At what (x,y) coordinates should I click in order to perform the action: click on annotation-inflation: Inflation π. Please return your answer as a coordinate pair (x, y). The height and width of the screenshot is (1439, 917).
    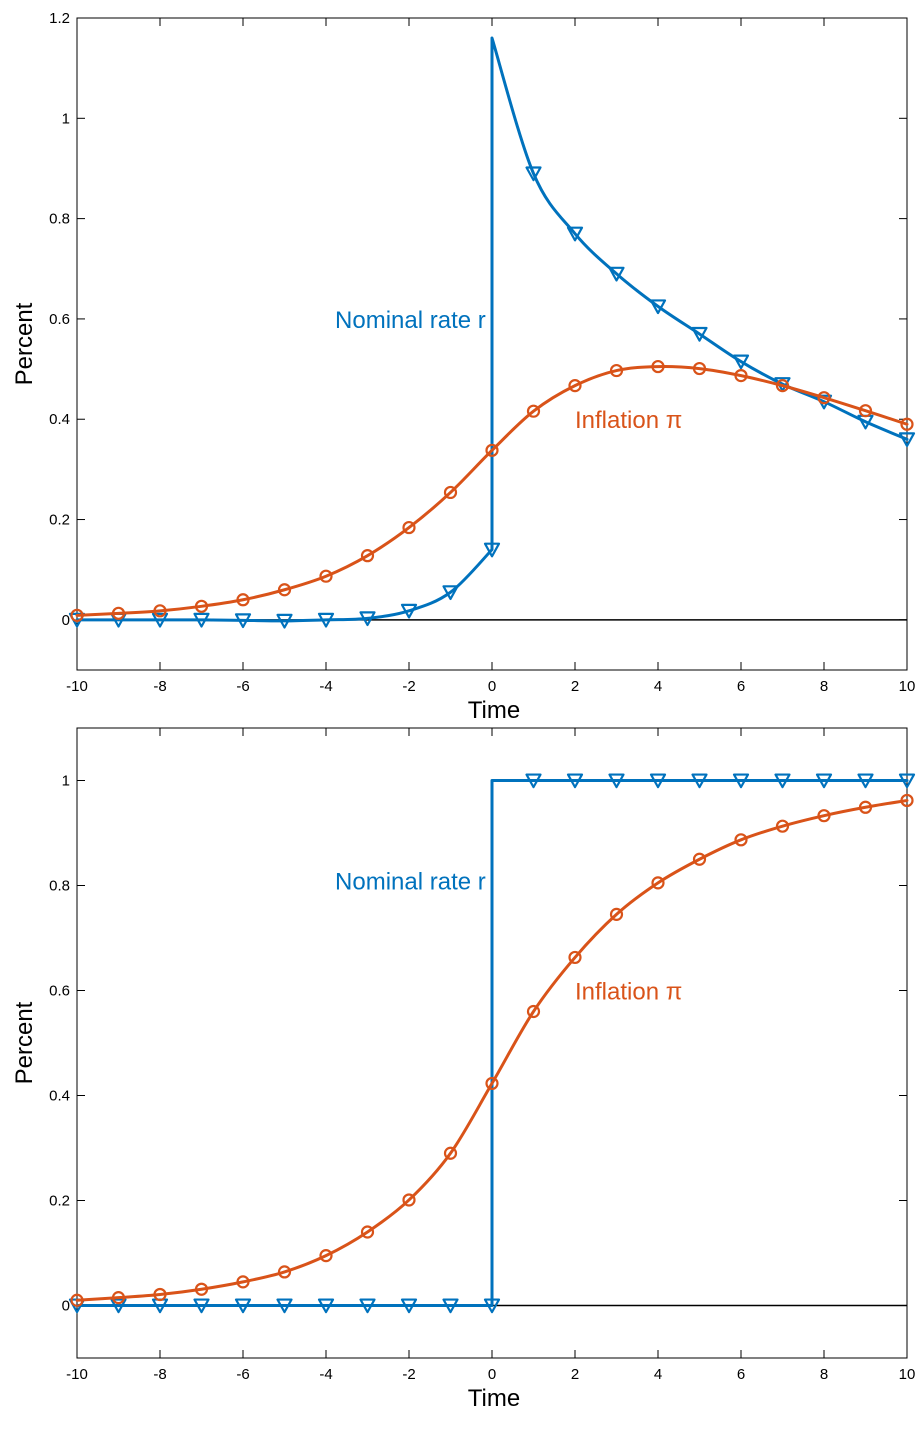
    Looking at the image, I should click on (628, 420).